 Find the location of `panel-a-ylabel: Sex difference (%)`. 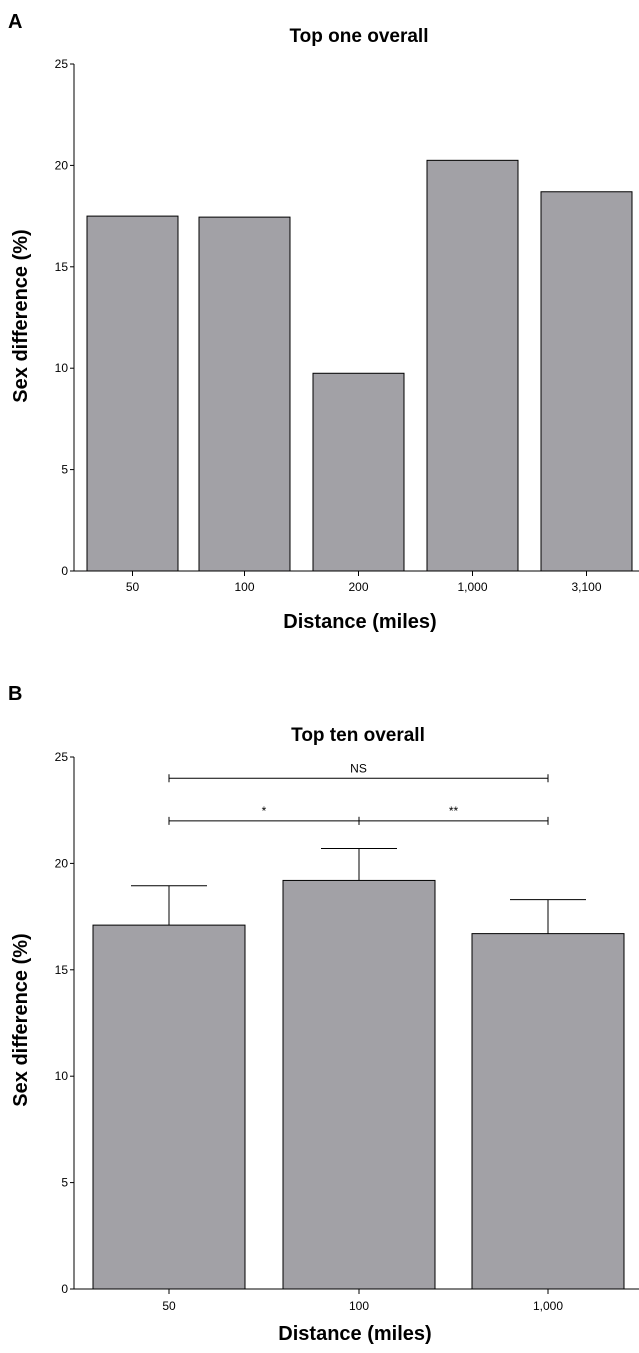

panel-a-ylabel: Sex difference (%) is located at coordinates (21, 315).